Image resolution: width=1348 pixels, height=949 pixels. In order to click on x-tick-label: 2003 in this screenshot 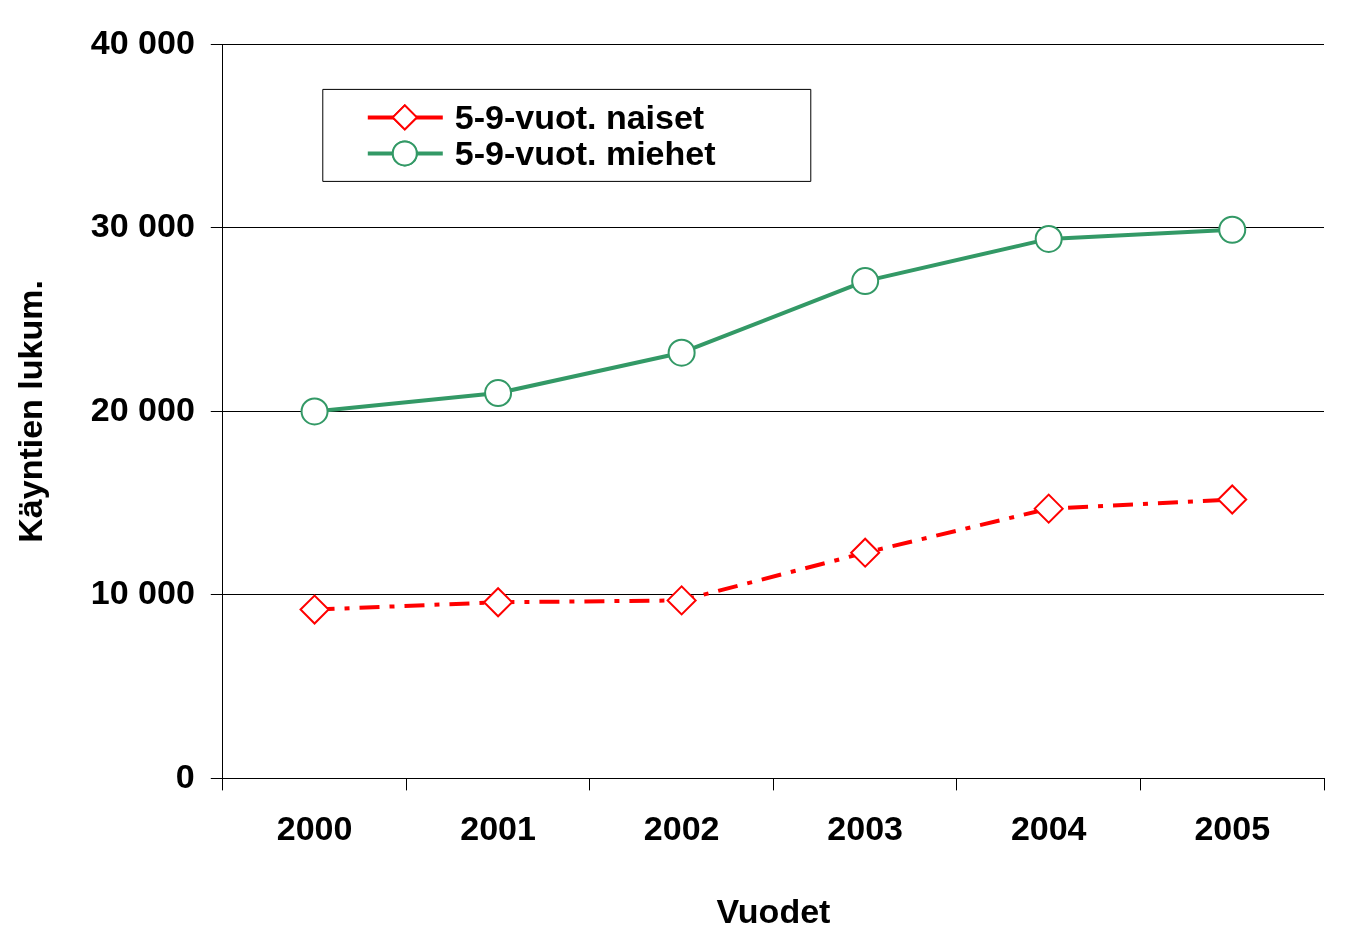, I will do `click(865, 828)`.